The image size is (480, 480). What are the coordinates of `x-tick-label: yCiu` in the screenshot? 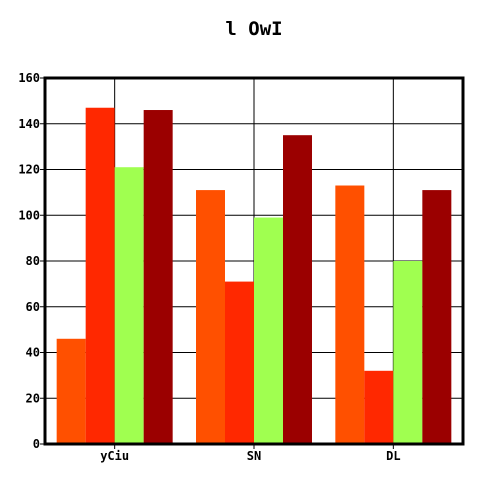 It's located at (114, 456).